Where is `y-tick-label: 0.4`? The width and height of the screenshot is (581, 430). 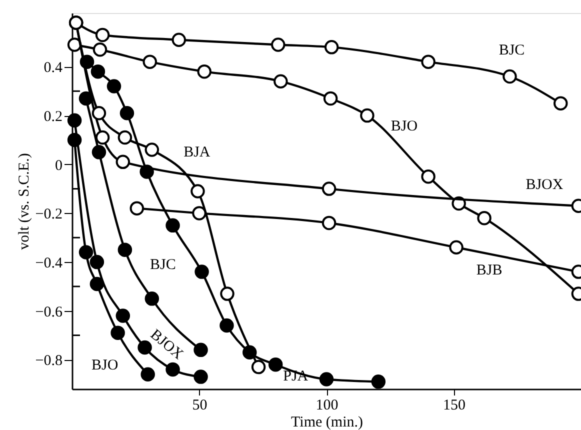
y-tick-label: 0.4 is located at coordinates (53, 68).